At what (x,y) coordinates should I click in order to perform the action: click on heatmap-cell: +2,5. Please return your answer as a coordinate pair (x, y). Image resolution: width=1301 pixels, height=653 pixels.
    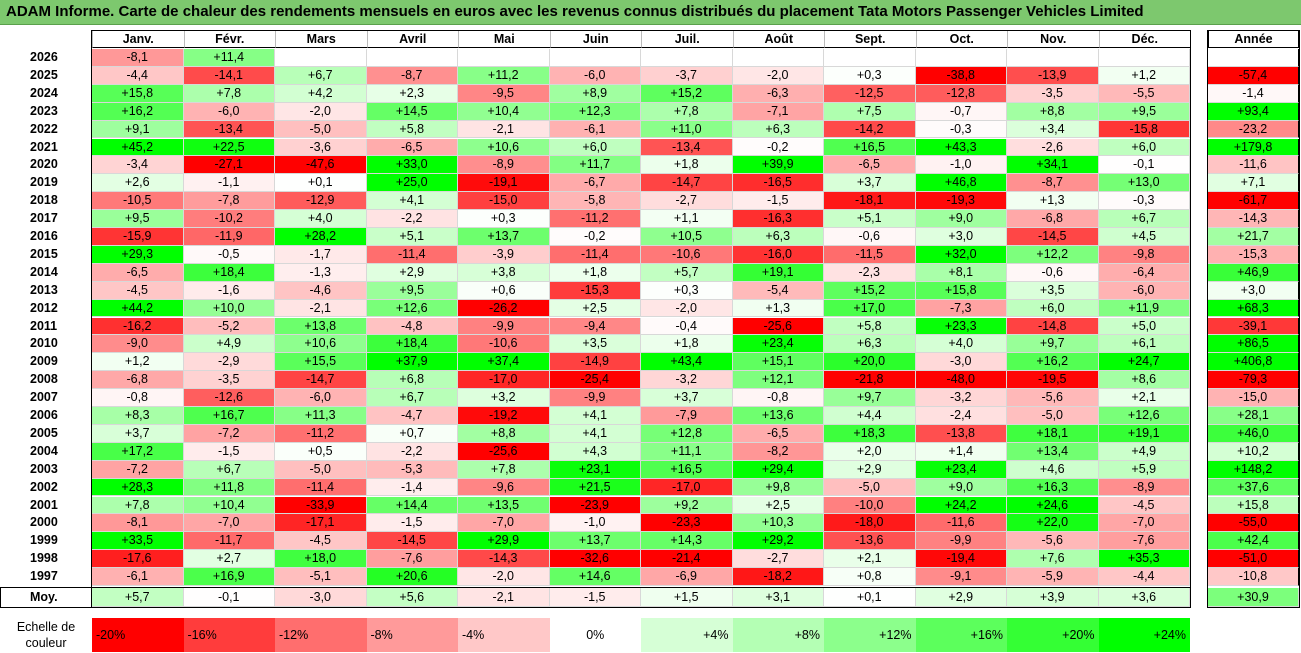
    Looking at the image, I should click on (595, 308).